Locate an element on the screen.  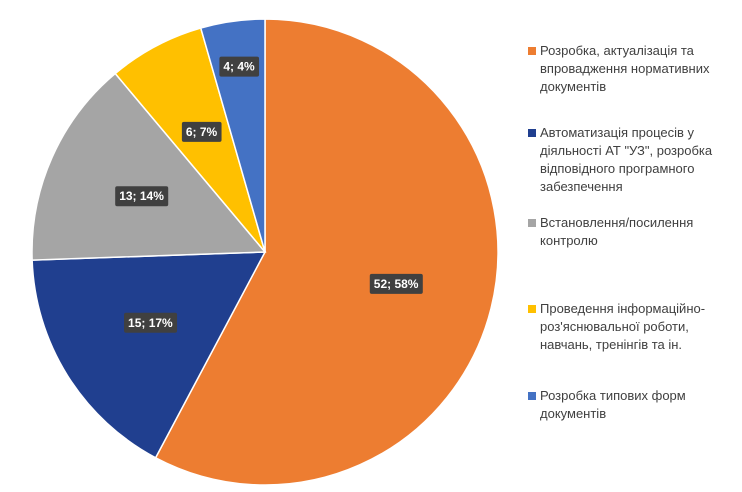
legend-item: Розробка типових форм документів is located at coordinates (633, 405).